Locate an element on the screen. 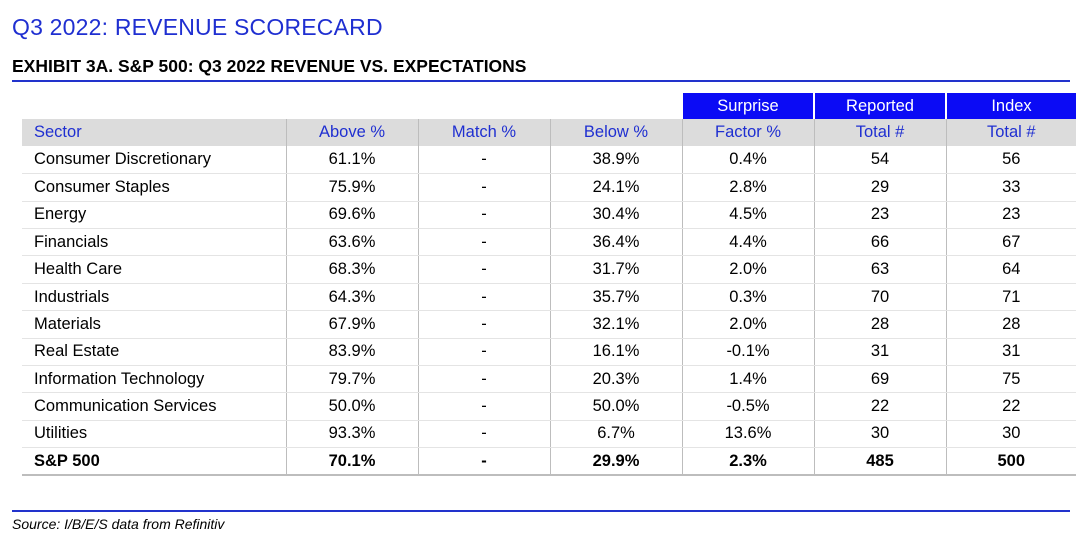 This screenshot has width=1089, height=540. sector-cell: Financials is located at coordinates (154, 242).